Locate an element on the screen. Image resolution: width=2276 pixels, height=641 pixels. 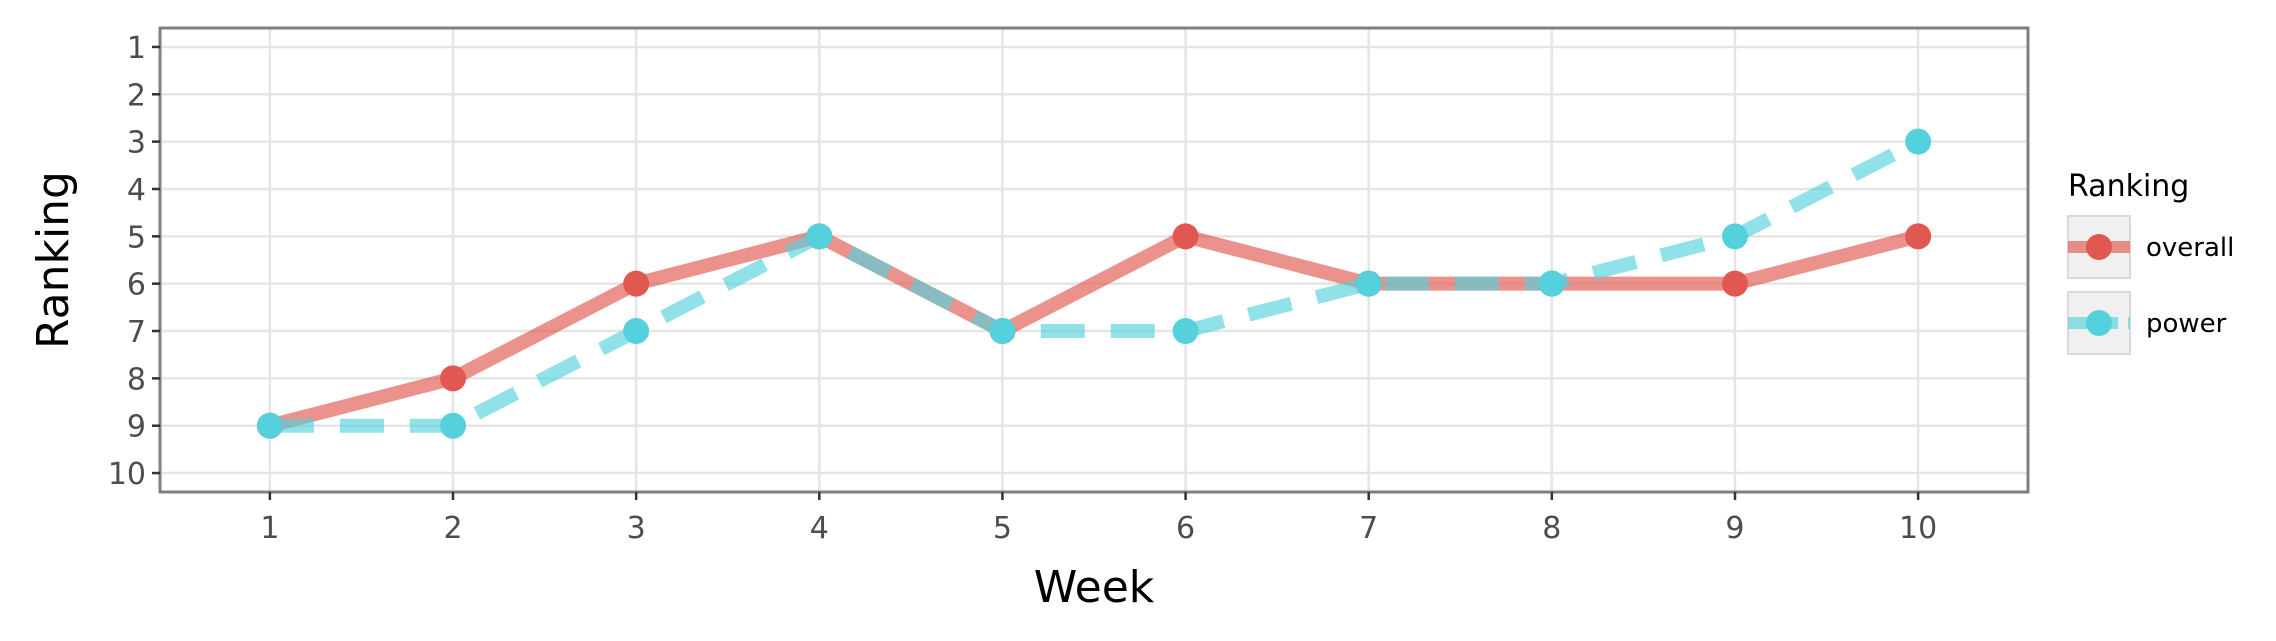
y-tick-label: 8 is located at coordinates (136, 379).